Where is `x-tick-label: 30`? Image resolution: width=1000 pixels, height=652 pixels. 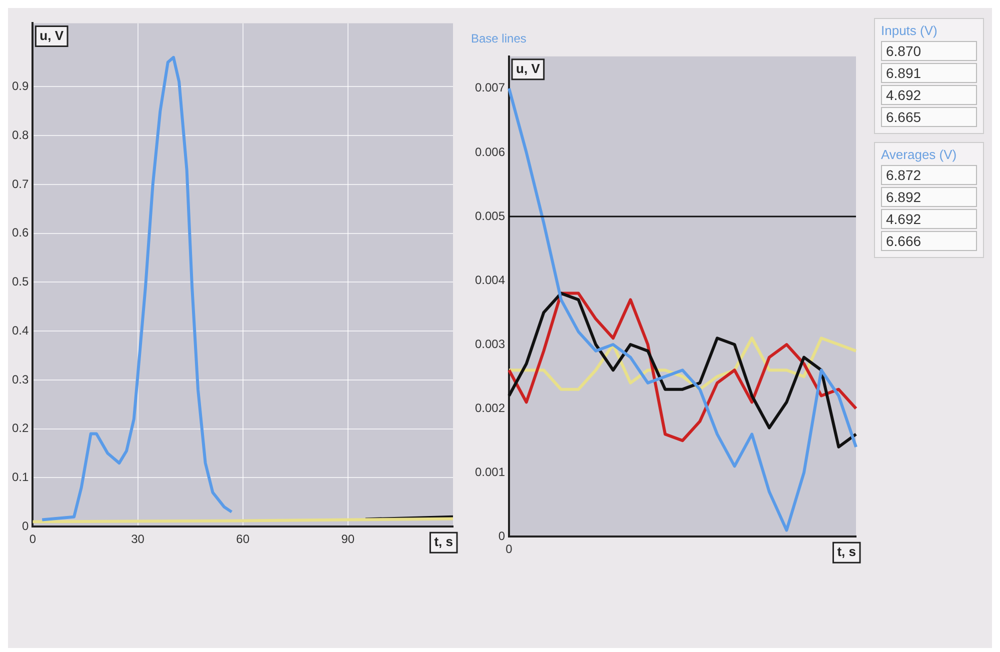
x-tick-label: 30 is located at coordinates (138, 539).